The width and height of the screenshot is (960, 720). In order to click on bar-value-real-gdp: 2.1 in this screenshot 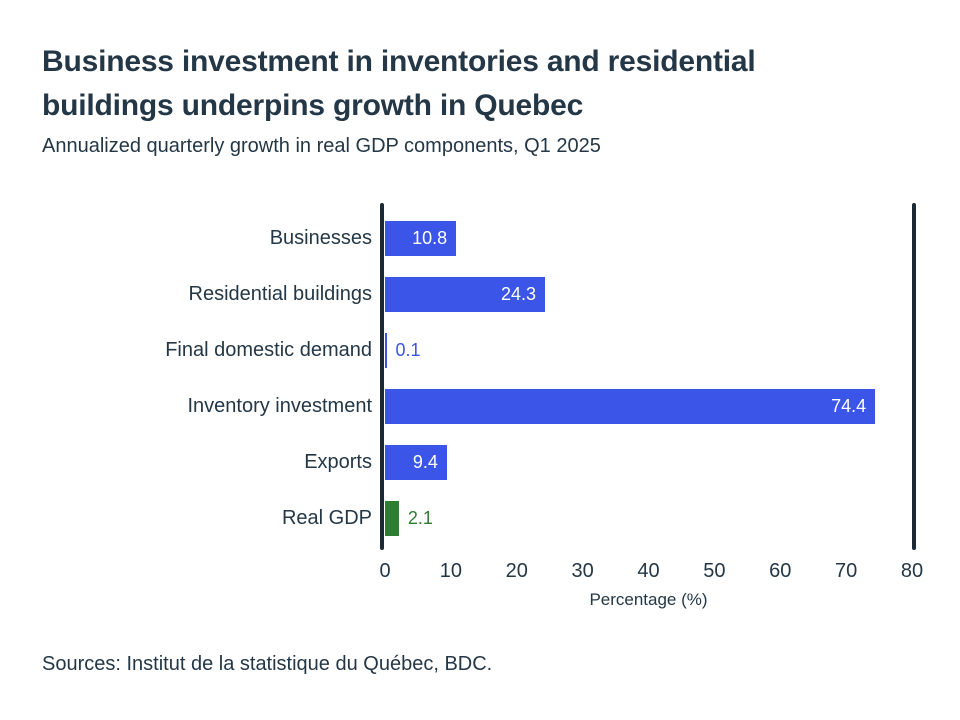, I will do `click(420, 518)`.